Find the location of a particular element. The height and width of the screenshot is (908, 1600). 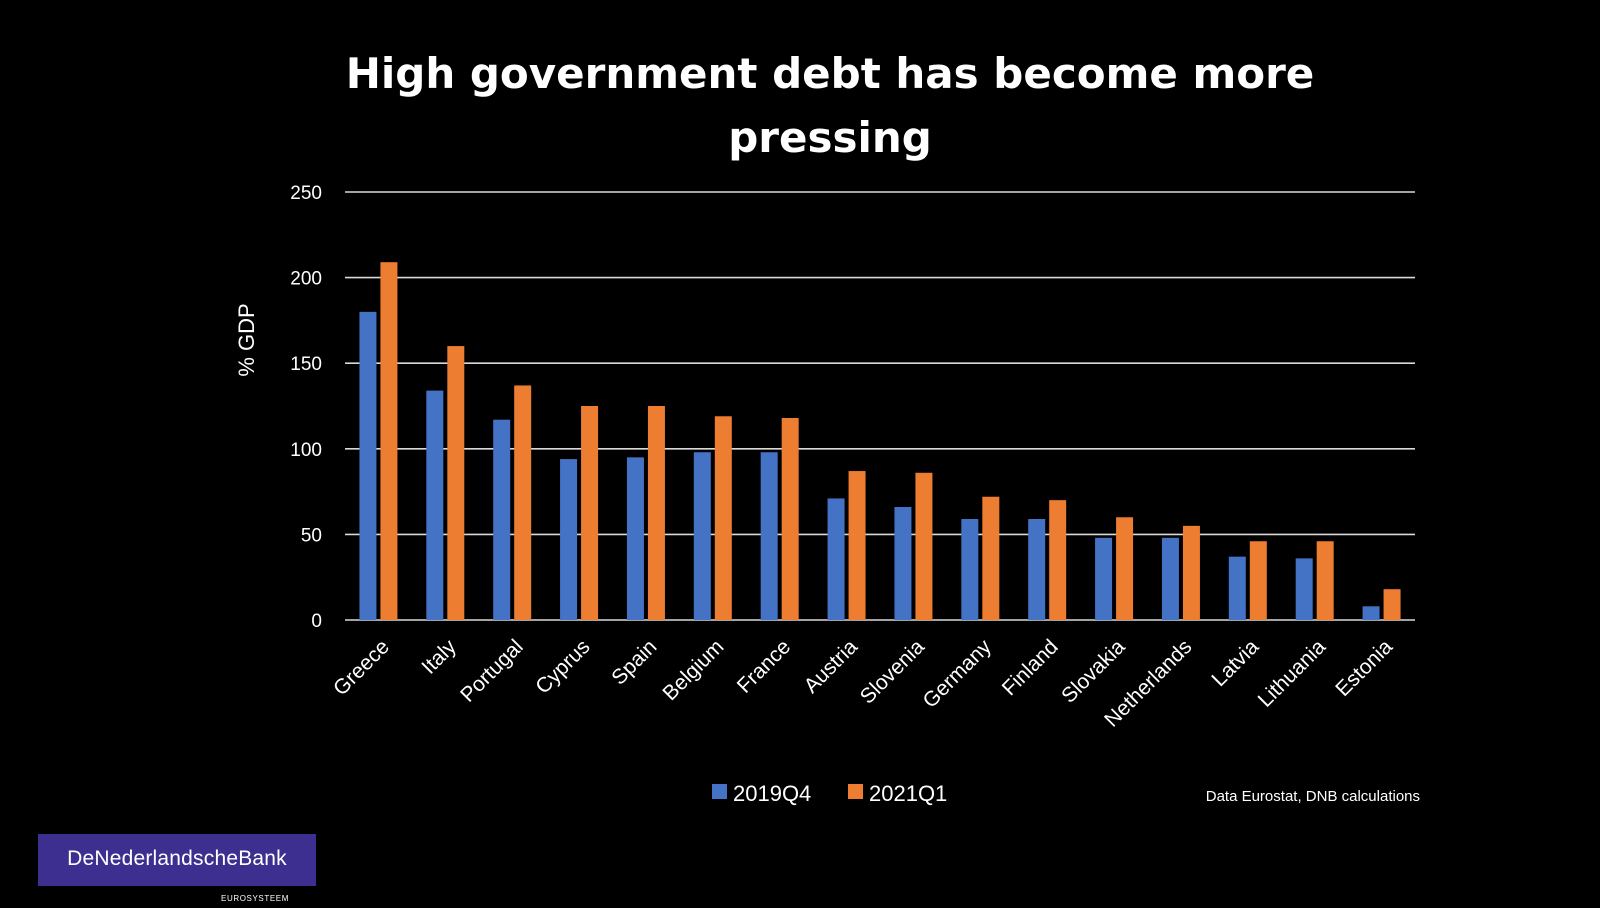

chart-title-line-2: pressing is located at coordinates (830, 137).